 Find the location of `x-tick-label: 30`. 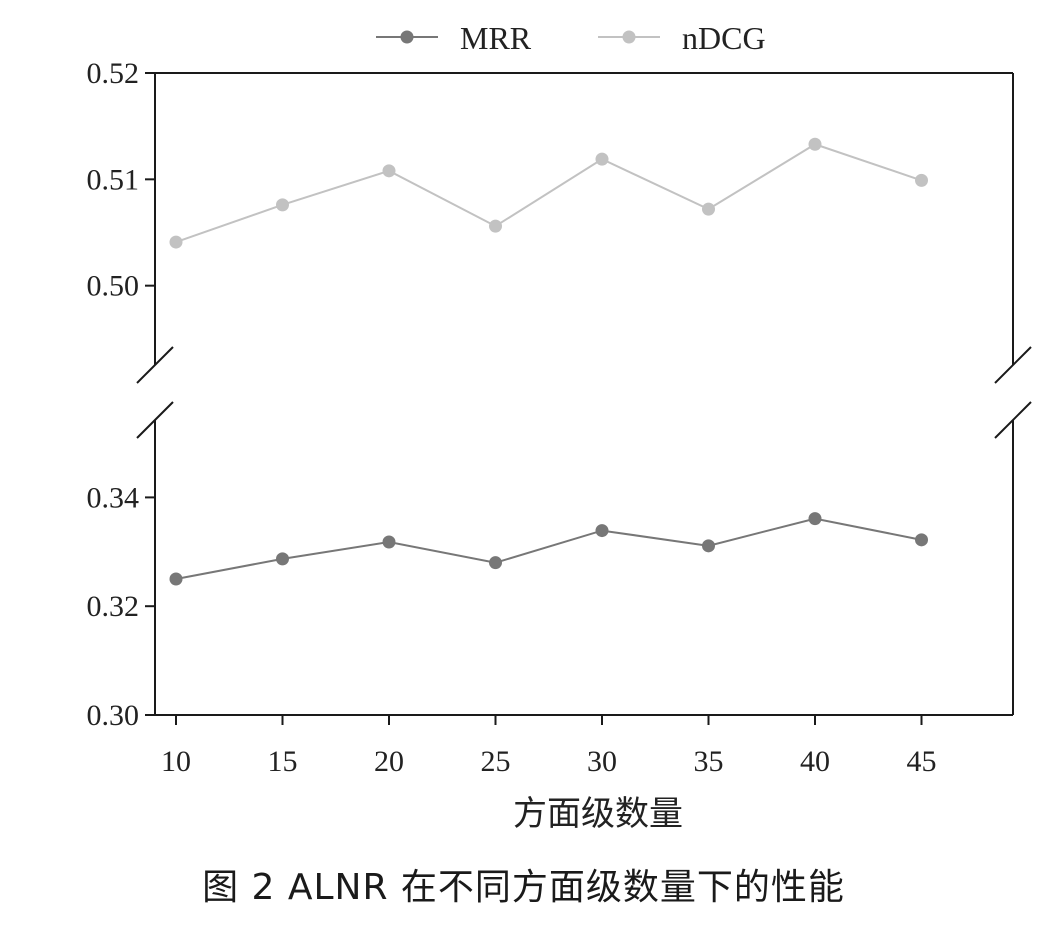

x-tick-label: 30 is located at coordinates (602, 761).